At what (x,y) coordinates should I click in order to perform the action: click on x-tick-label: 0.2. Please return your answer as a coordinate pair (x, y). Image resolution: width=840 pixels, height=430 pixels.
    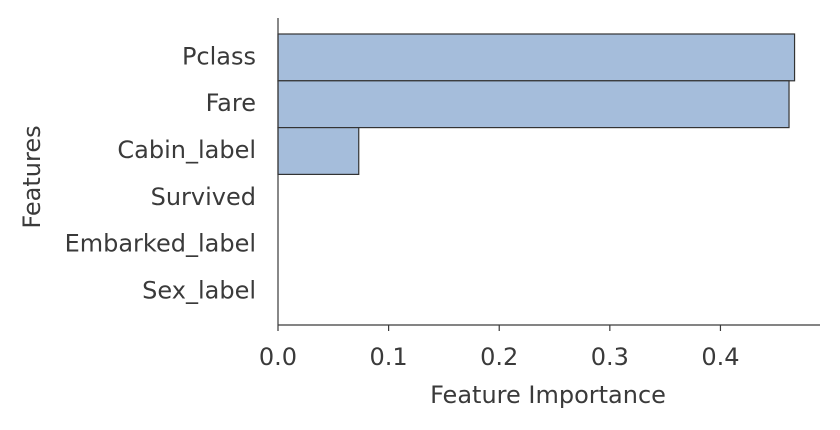
    Looking at the image, I should click on (499, 357).